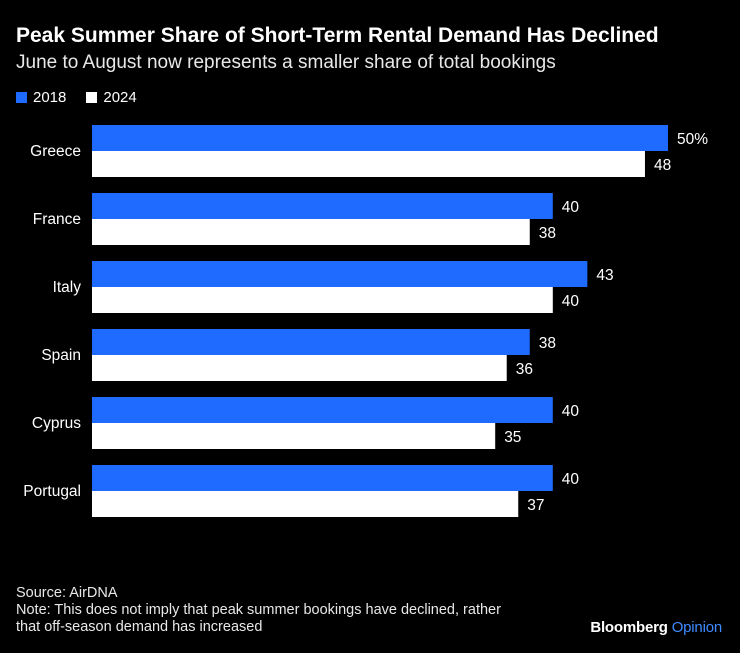 Image resolution: width=740 pixels, height=653 pixels. Describe the element at coordinates (547, 343) in the screenshot. I see `value-label-spain-2018: 38` at that location.